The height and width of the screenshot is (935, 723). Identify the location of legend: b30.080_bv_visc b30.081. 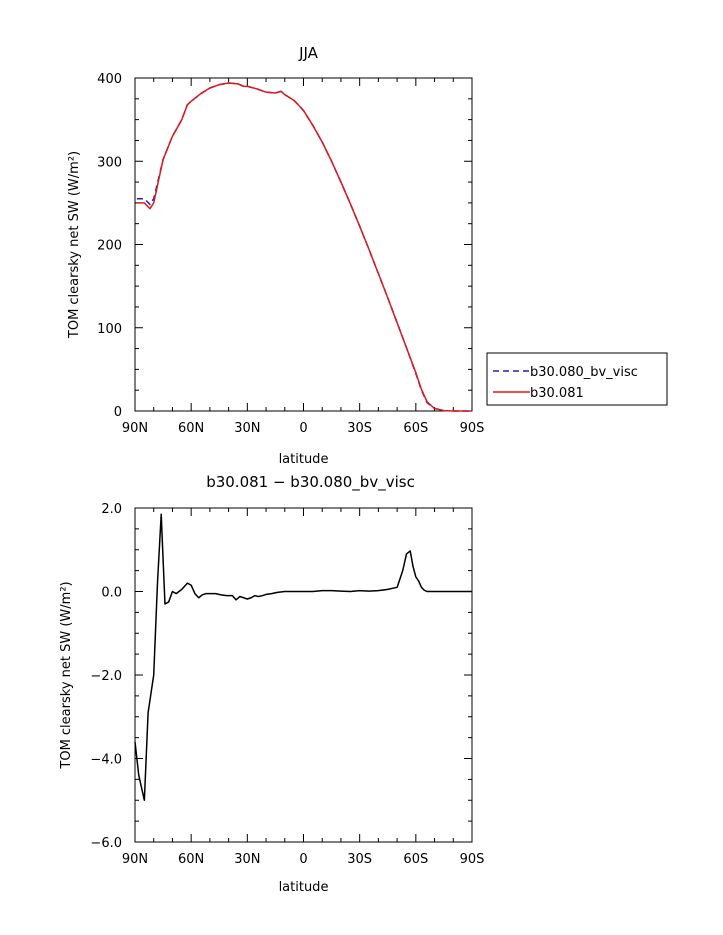
(577, 379).